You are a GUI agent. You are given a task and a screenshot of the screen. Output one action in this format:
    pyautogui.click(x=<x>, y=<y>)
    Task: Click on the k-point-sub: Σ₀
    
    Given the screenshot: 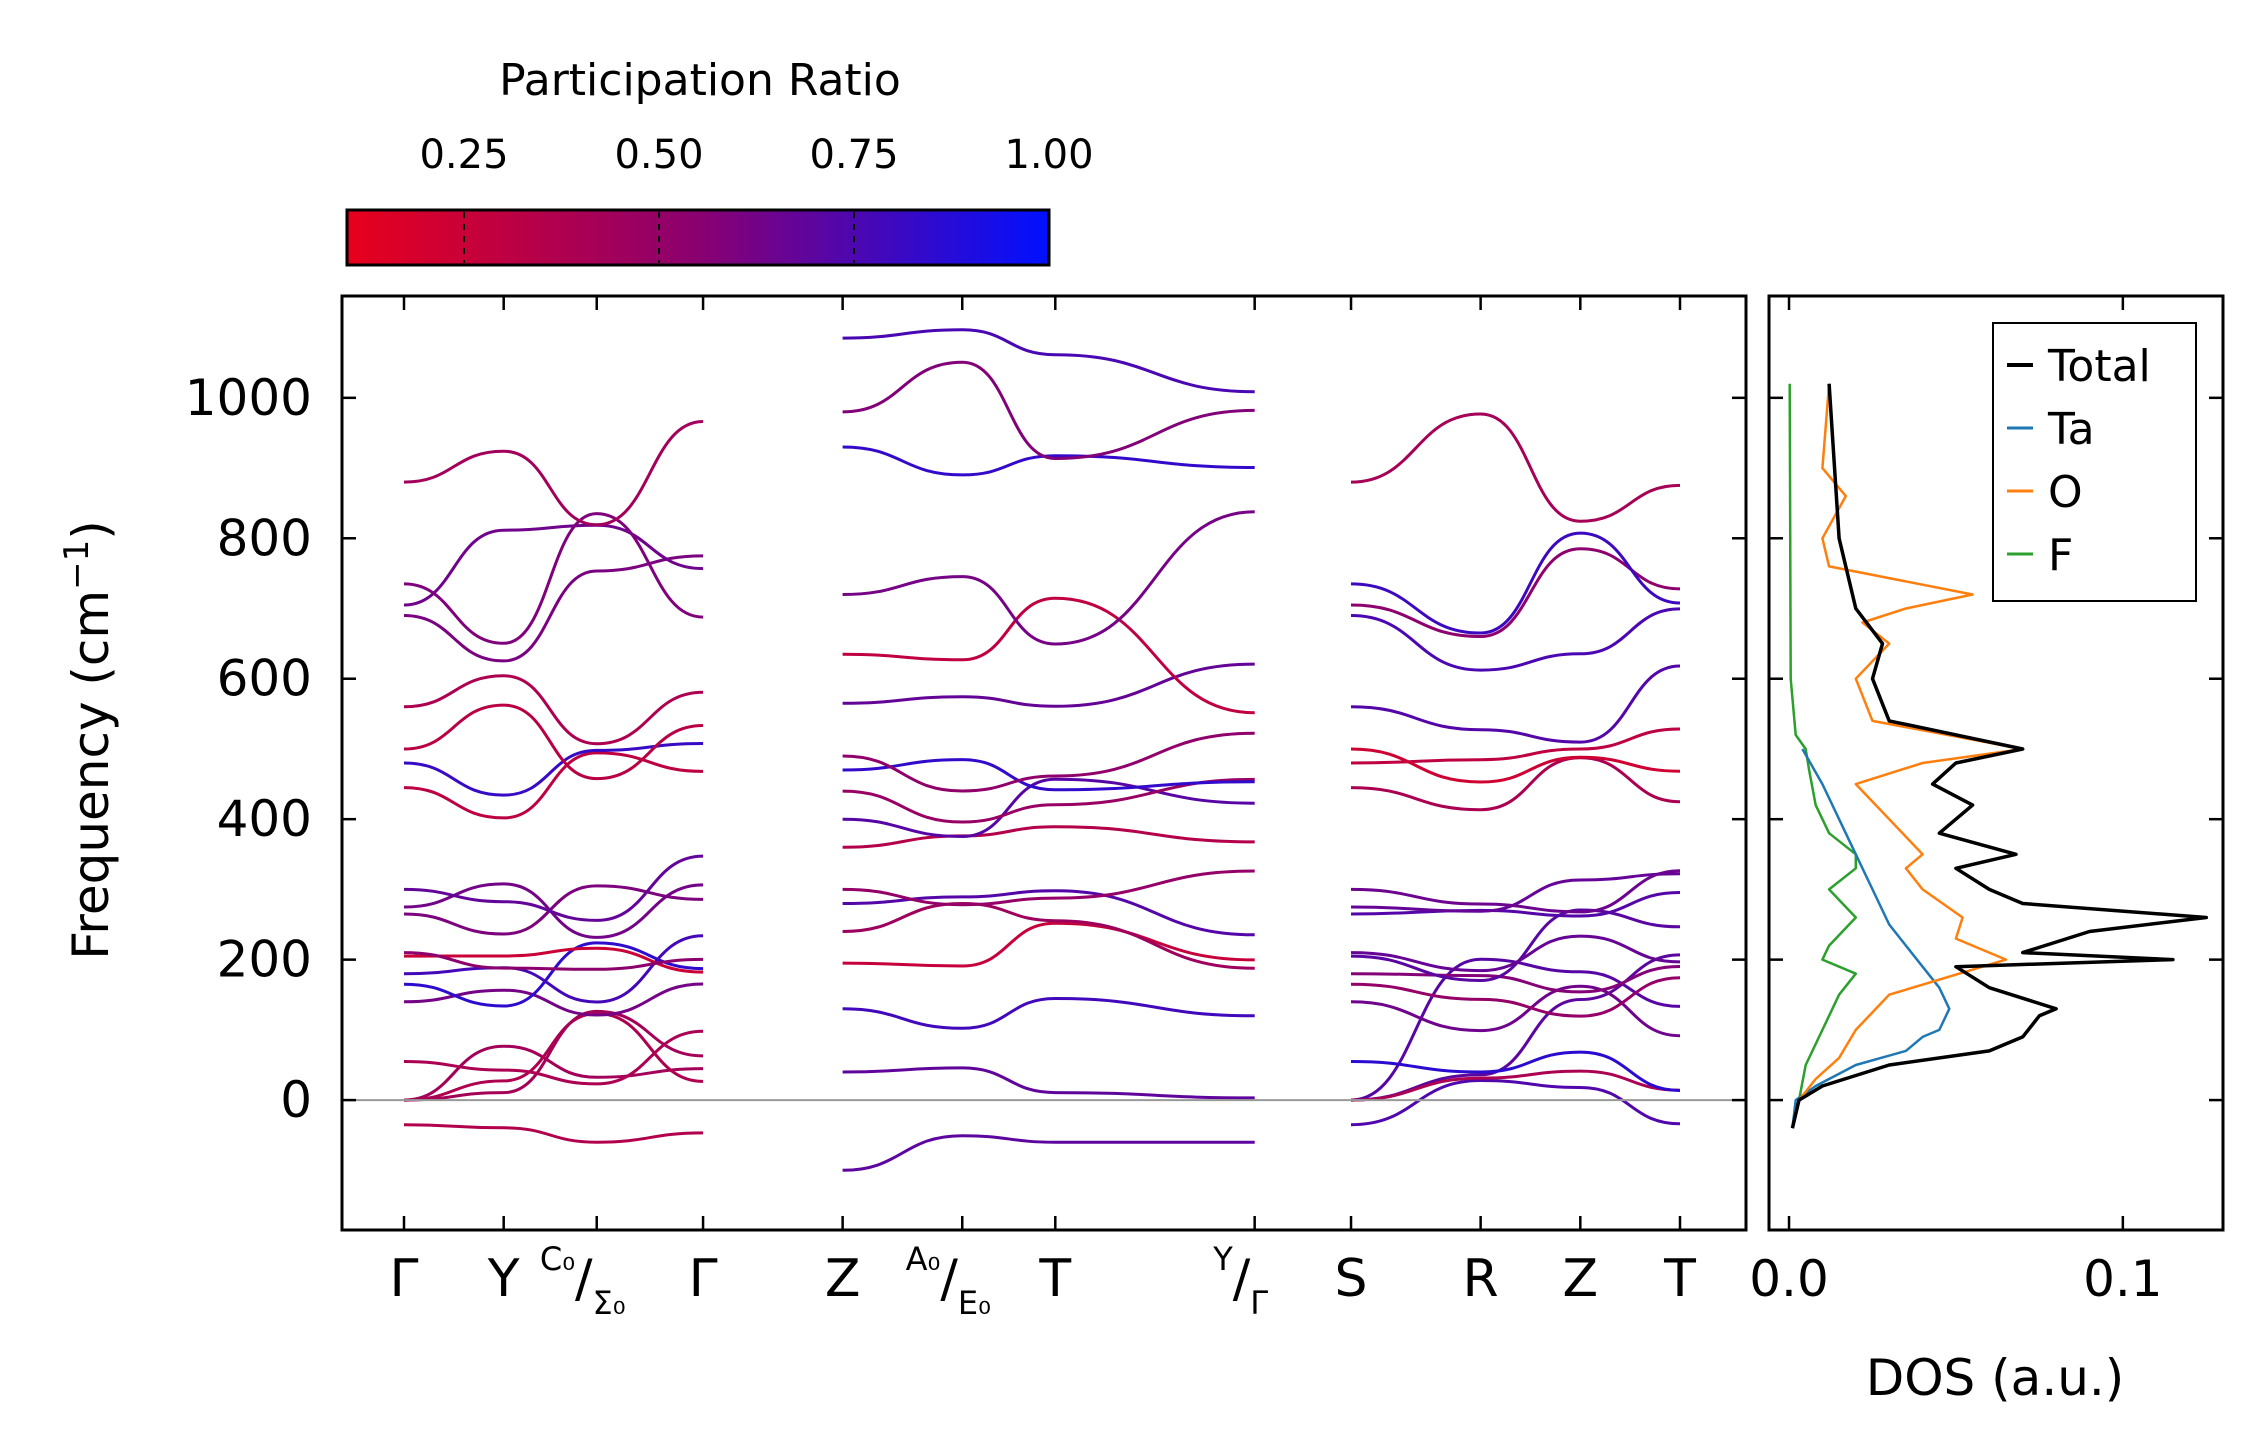 What is the action you would take?
    pyautogui.click(x=609, y=1303)
    